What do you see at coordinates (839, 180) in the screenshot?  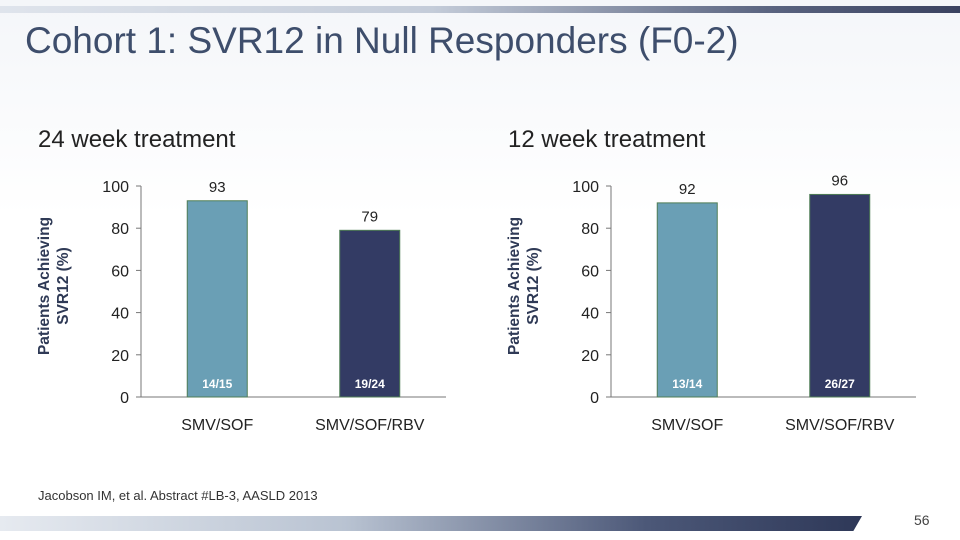 I see `data-label: 96` at bounding box center [839, 180].